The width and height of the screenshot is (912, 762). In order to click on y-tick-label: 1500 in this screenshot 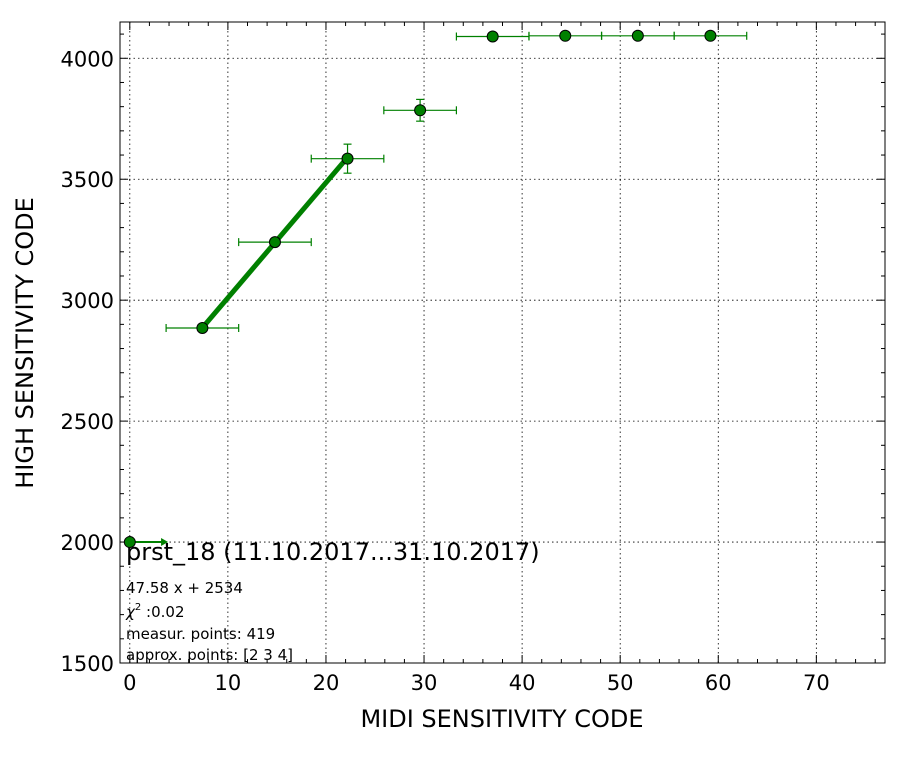, I will do `click(87, 664)`.